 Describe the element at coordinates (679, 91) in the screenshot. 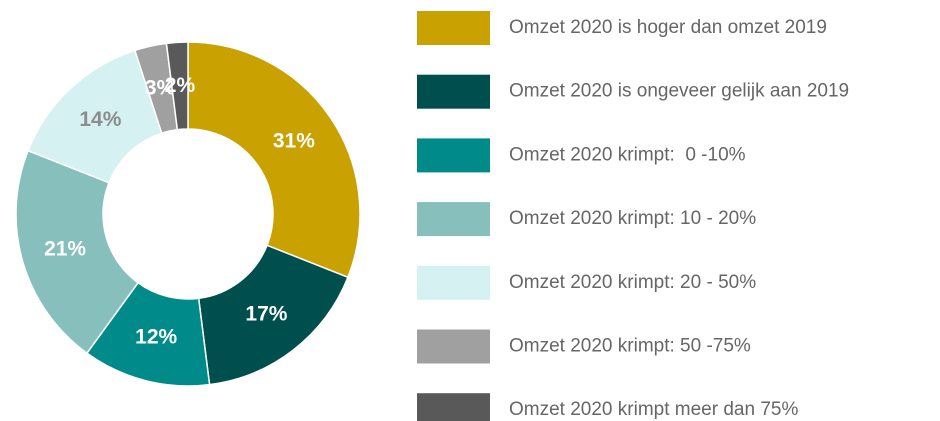

I see `legend-label: Omzet 2020 is ongeveer gelijk aan 2019` at that location.